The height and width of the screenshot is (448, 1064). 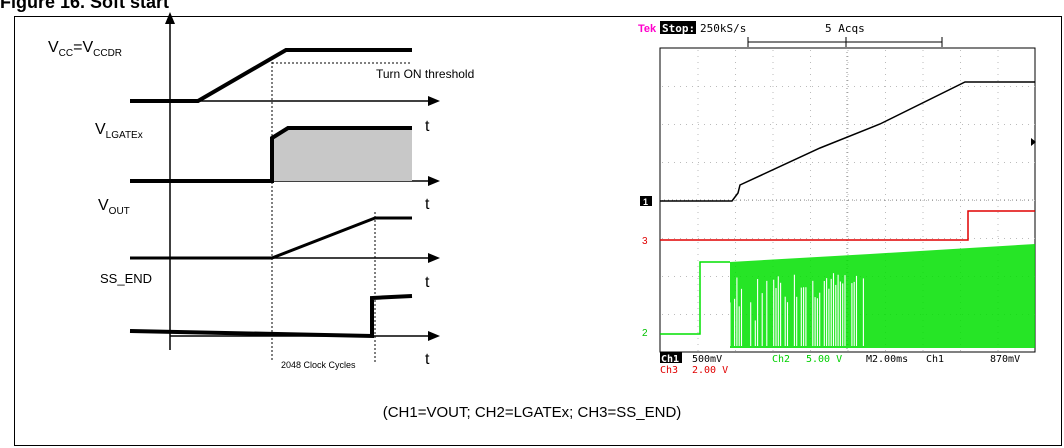 I want to click on scope-timebase: M2.00ms, so click(x=887, y=359).